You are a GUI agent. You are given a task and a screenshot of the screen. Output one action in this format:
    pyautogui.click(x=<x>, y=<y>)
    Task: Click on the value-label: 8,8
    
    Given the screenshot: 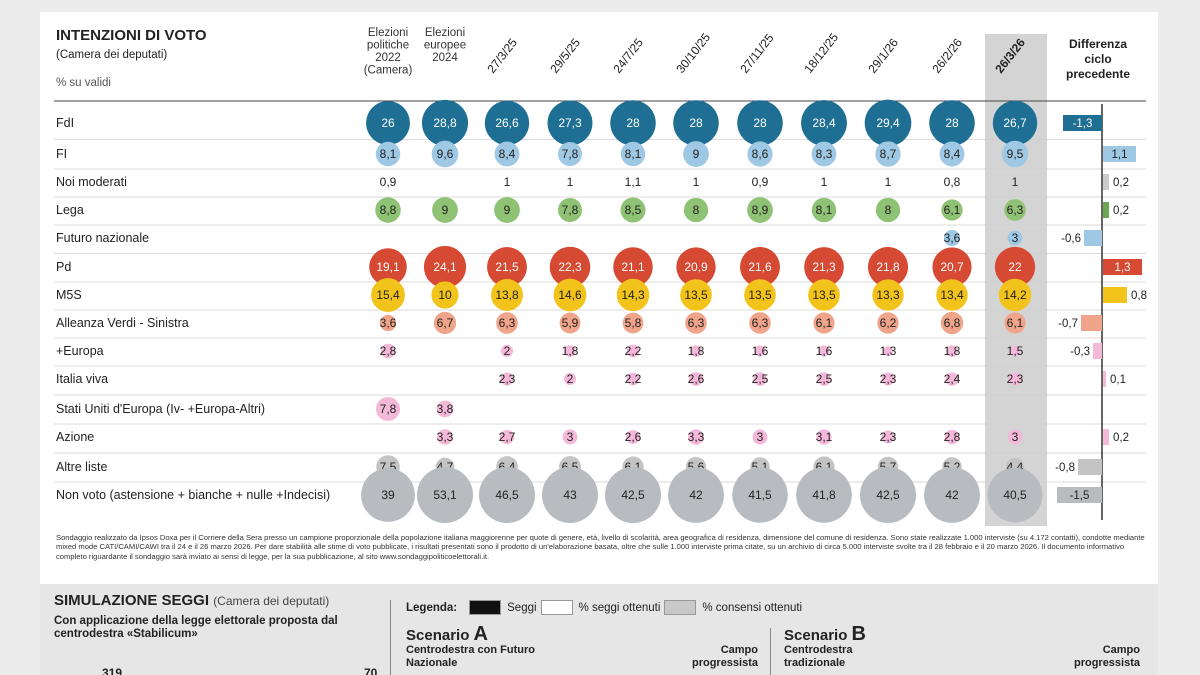 What is the action you would take?
    pyautogui.click(x=388, y=210)
    